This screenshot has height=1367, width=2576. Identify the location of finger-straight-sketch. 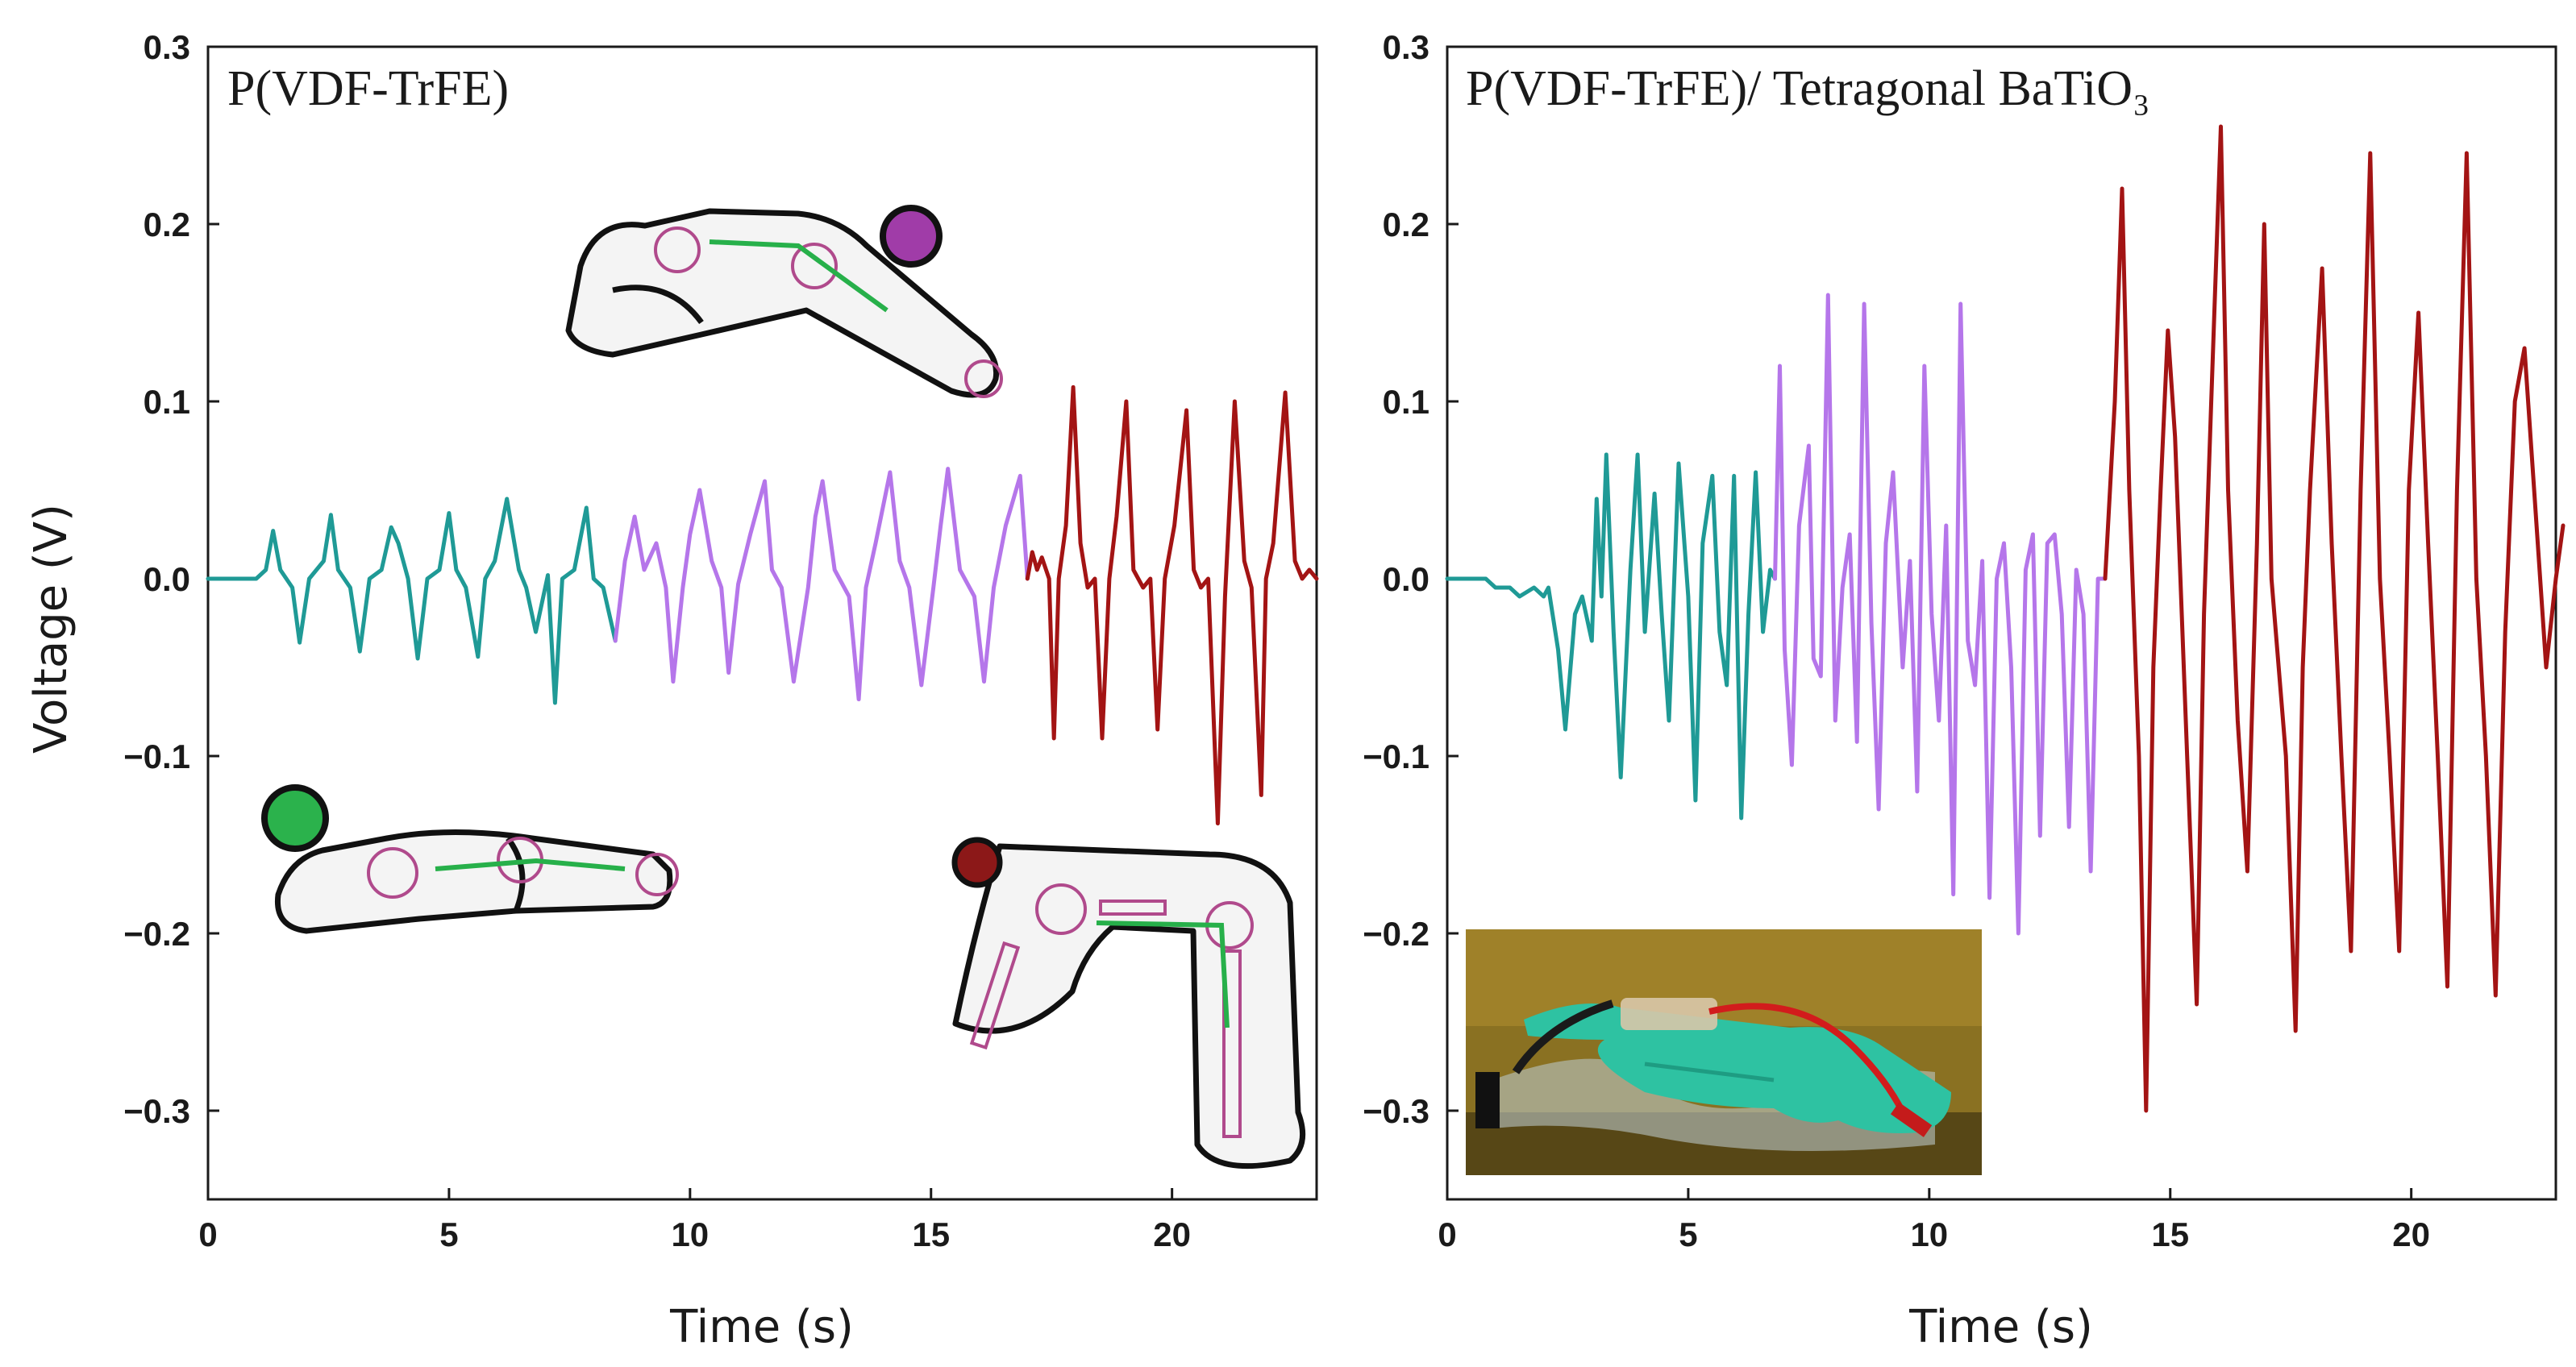
(470, 859).